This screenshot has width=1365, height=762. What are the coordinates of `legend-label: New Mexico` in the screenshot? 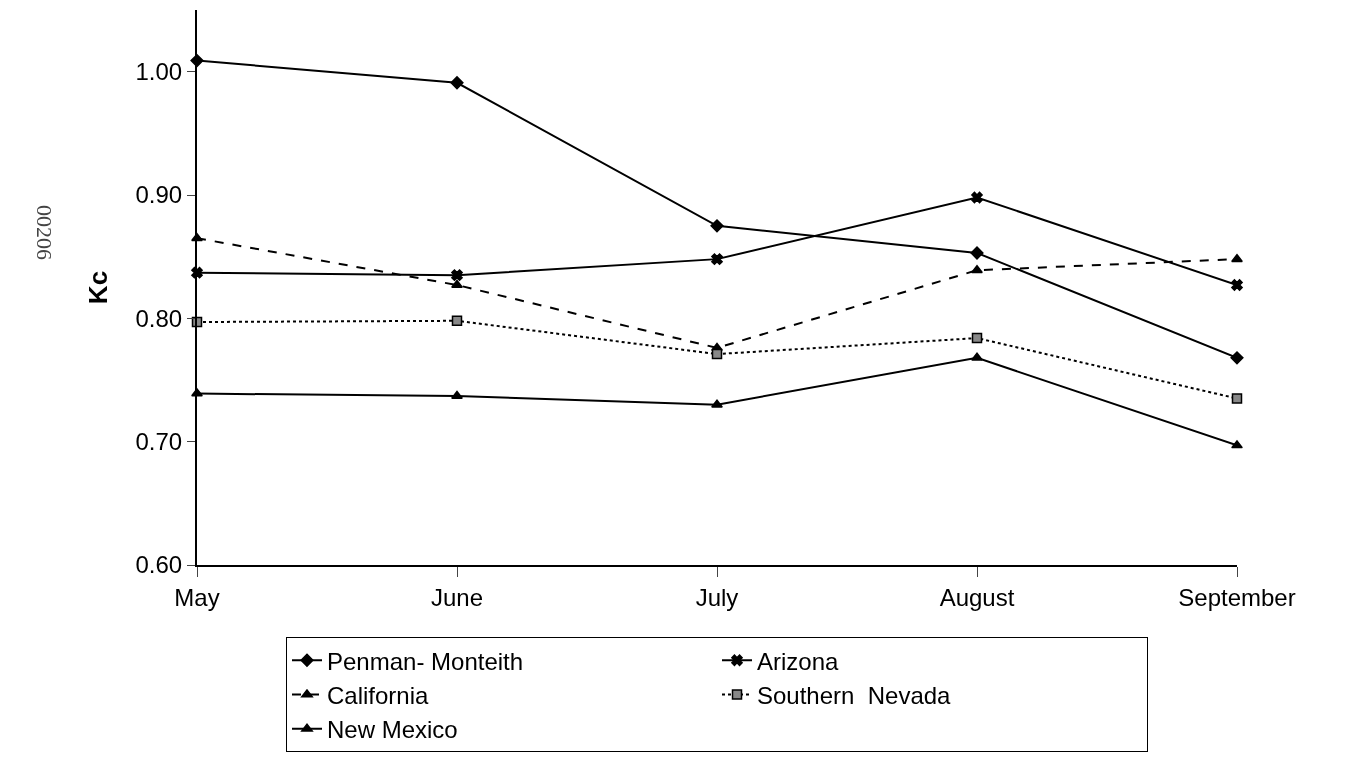 It's located at (392, 730).